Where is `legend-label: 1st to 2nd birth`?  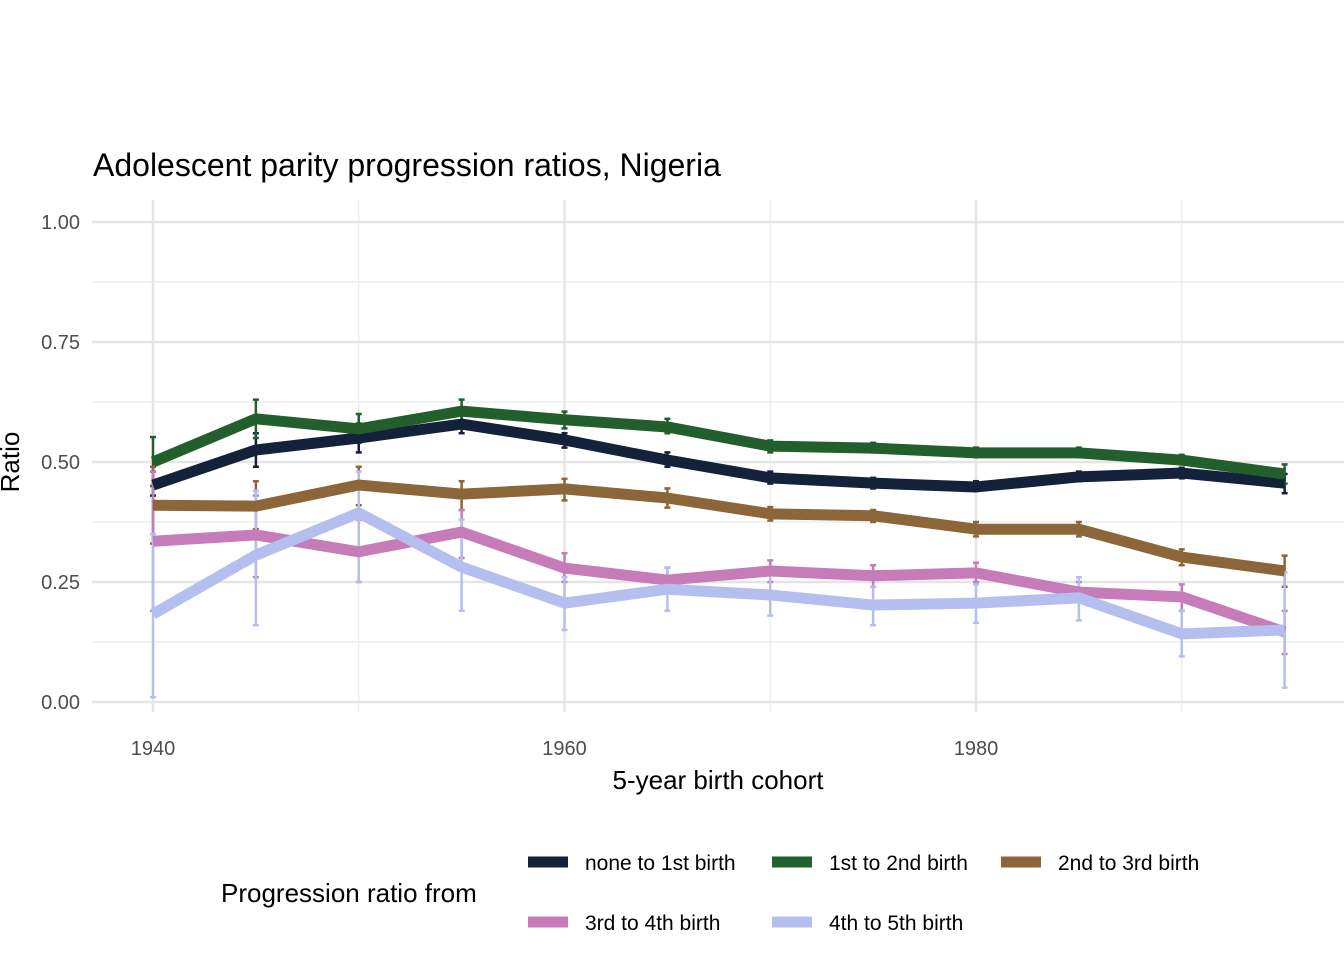 legend-label: 1st to 2nd birth is located at coordinates (898, 863).